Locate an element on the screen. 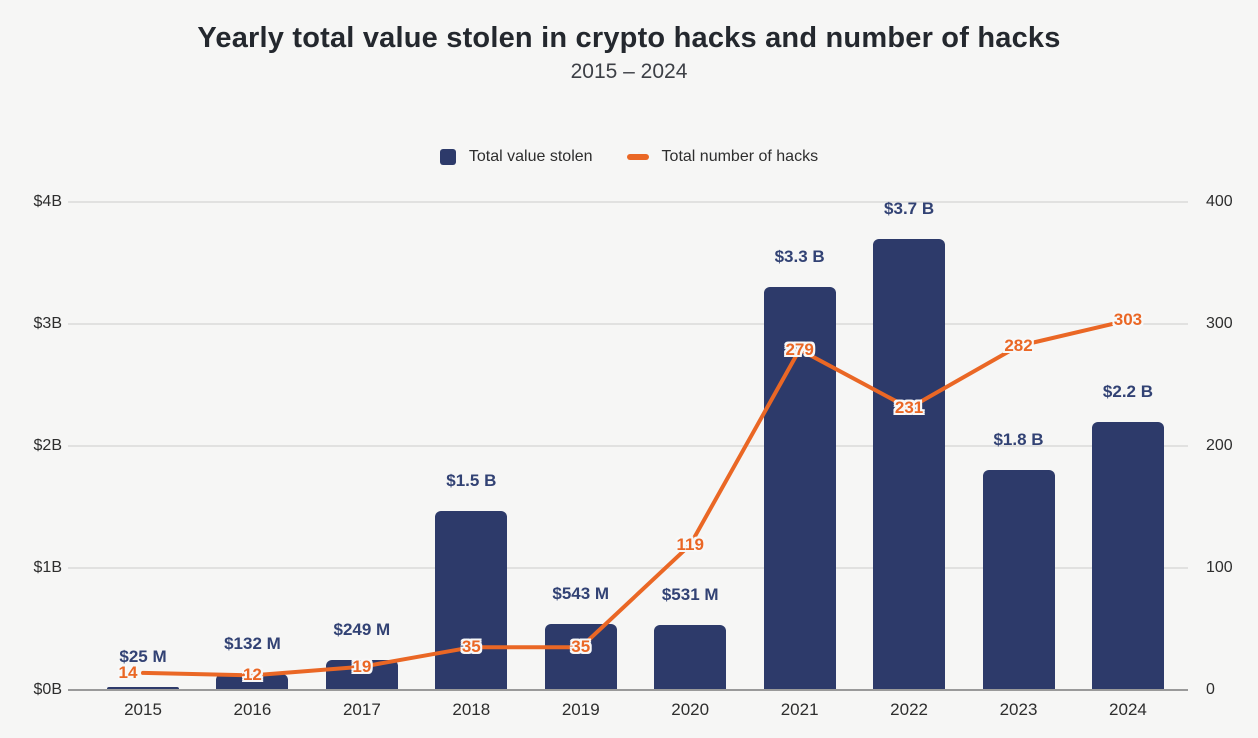 This screenshot has height=738, width=1258. y-axis-left-tick-$4B: $4B is located at coordinates (47, 201).